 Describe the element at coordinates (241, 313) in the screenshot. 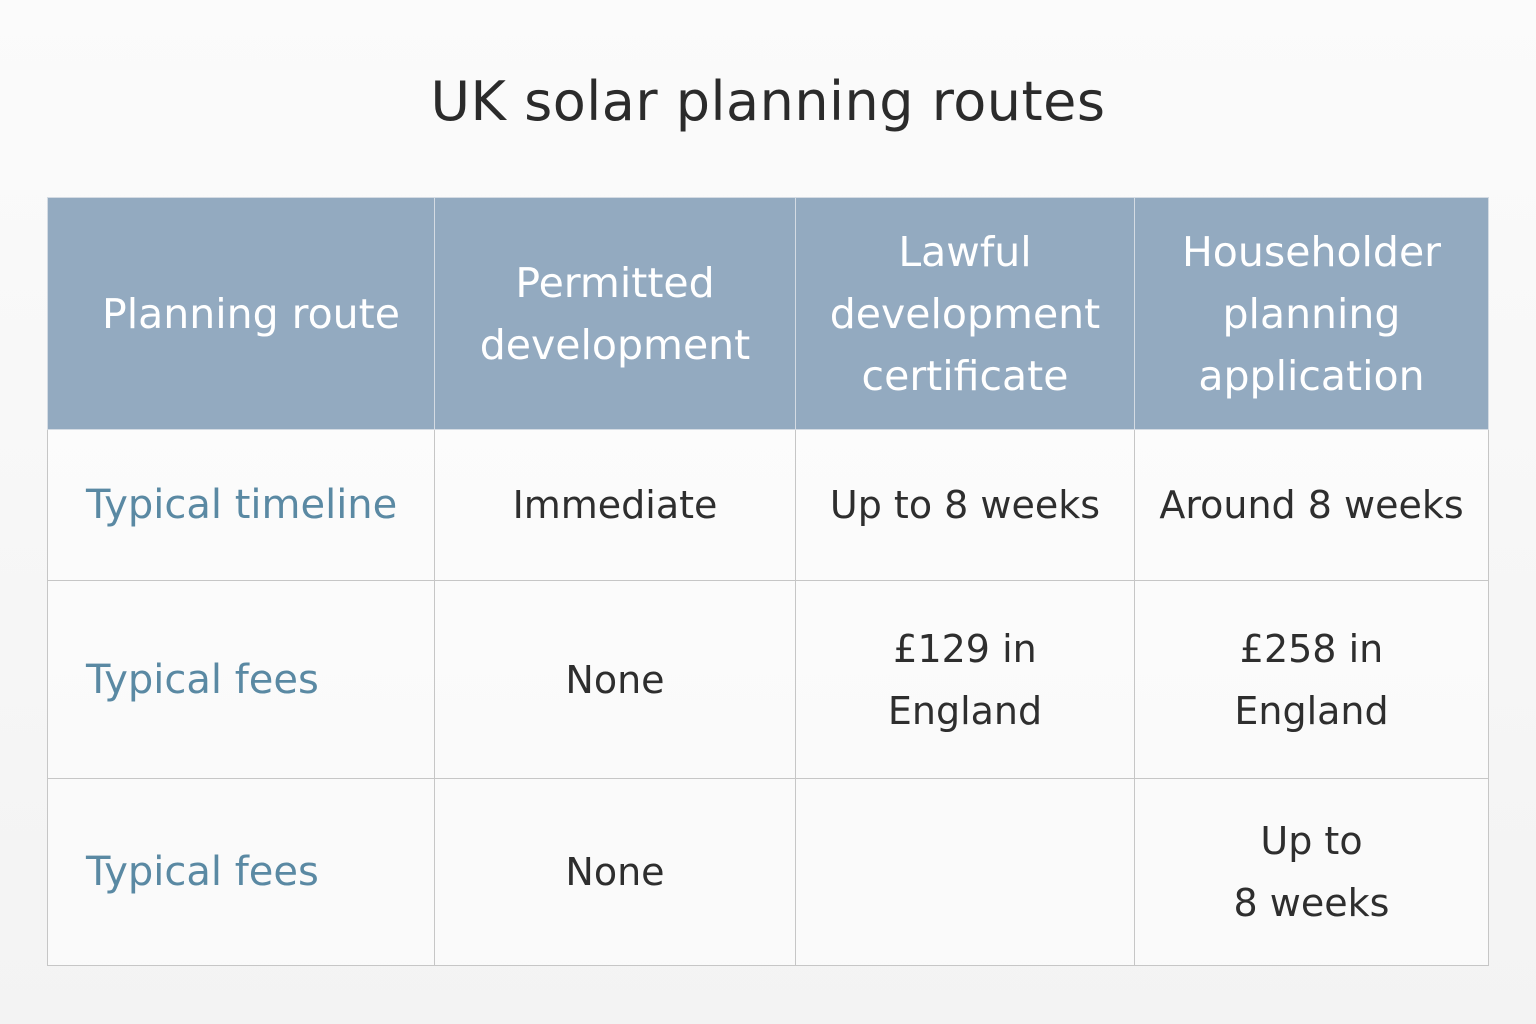

I see `header-planning-route: Planning route` at that location.